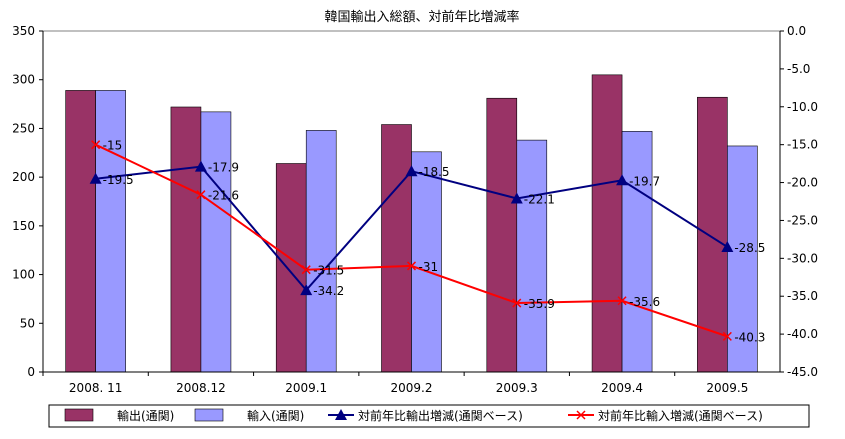  I want to click on legend-x-marker, so click(581, 415).